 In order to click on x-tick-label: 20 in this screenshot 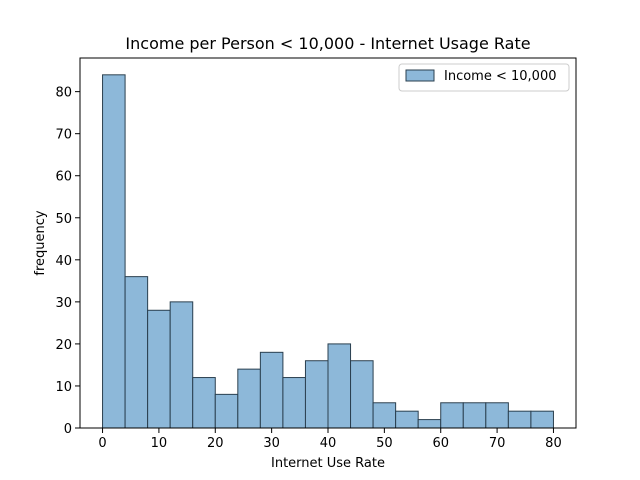, I will do `click(215, 443)`.